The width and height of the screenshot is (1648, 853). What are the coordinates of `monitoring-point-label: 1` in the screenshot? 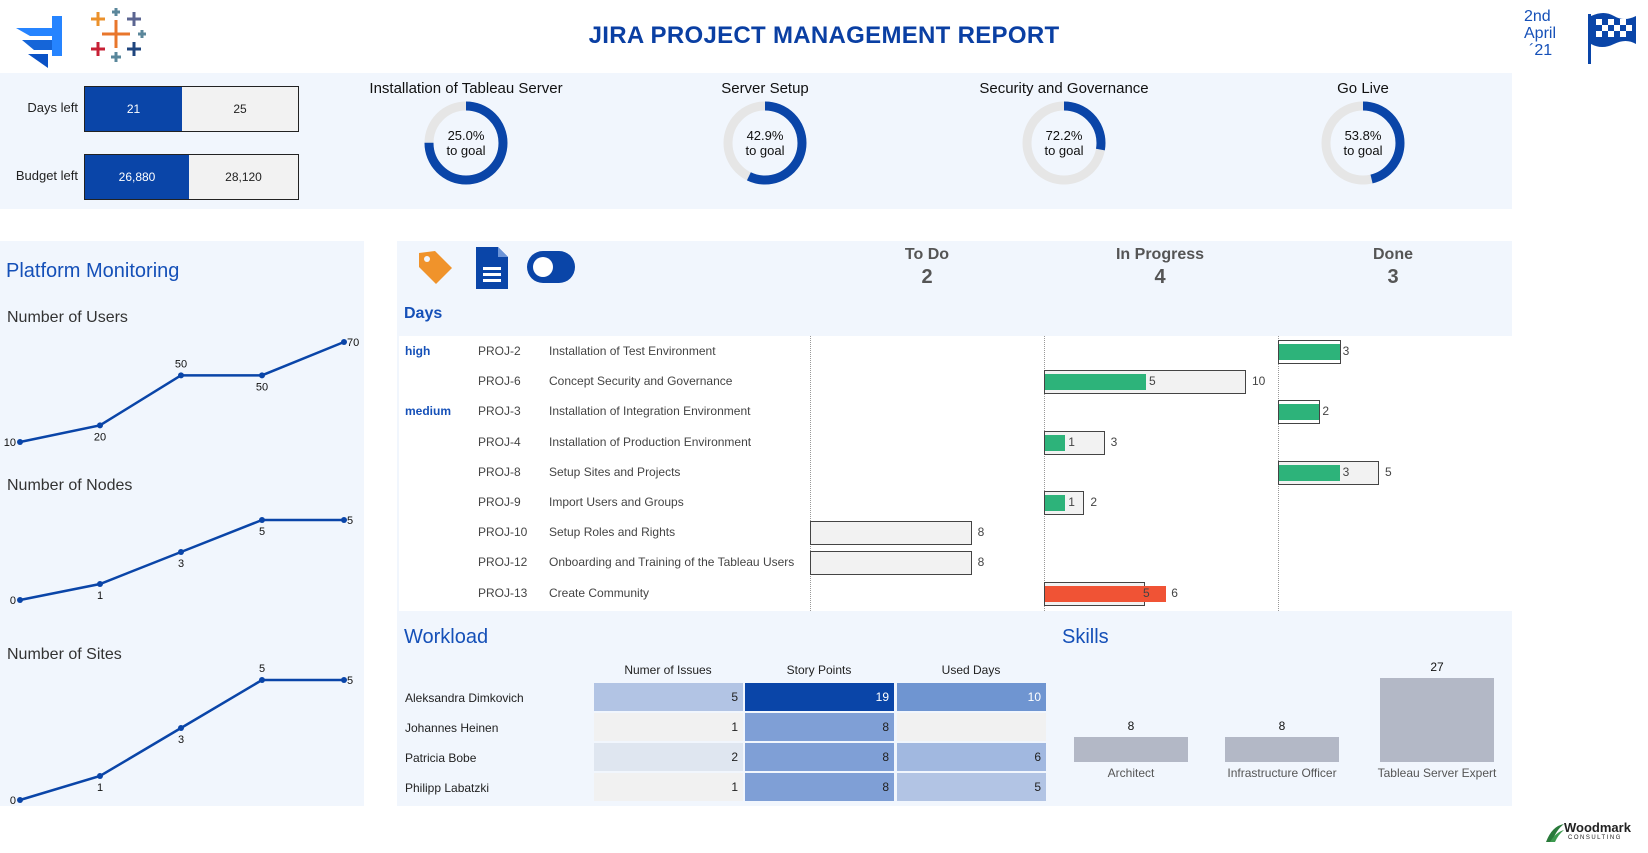 It's located at (100, 596).